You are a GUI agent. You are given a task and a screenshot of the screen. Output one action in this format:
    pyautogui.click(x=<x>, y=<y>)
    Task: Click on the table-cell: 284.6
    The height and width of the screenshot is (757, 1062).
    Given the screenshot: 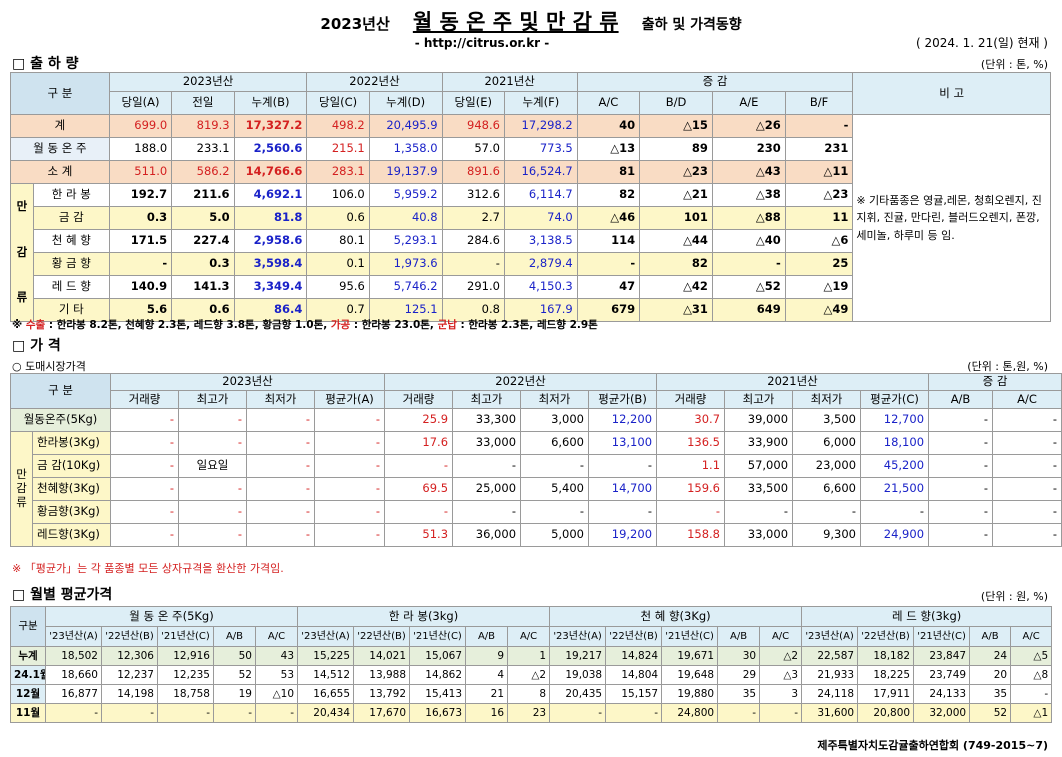 What is the action you would take?
    pyautogui.click(x=473, y=241)
    